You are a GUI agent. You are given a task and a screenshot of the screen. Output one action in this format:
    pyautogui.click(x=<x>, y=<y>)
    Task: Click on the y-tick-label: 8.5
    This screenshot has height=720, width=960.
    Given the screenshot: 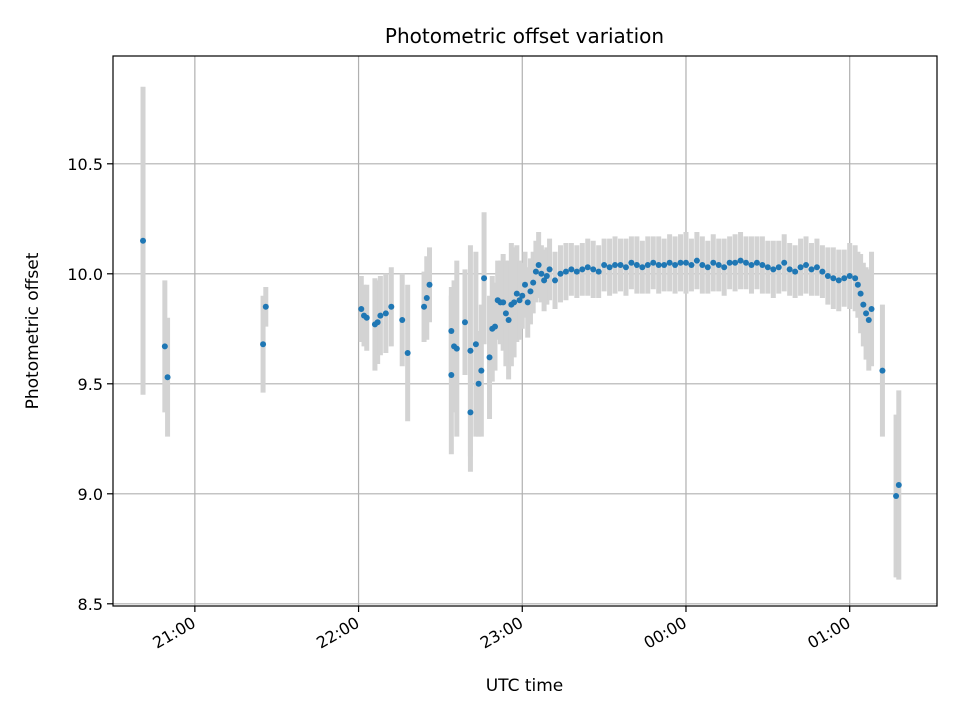 What is the action you would take?
    pyautogui.click(x=90, y=604)
    